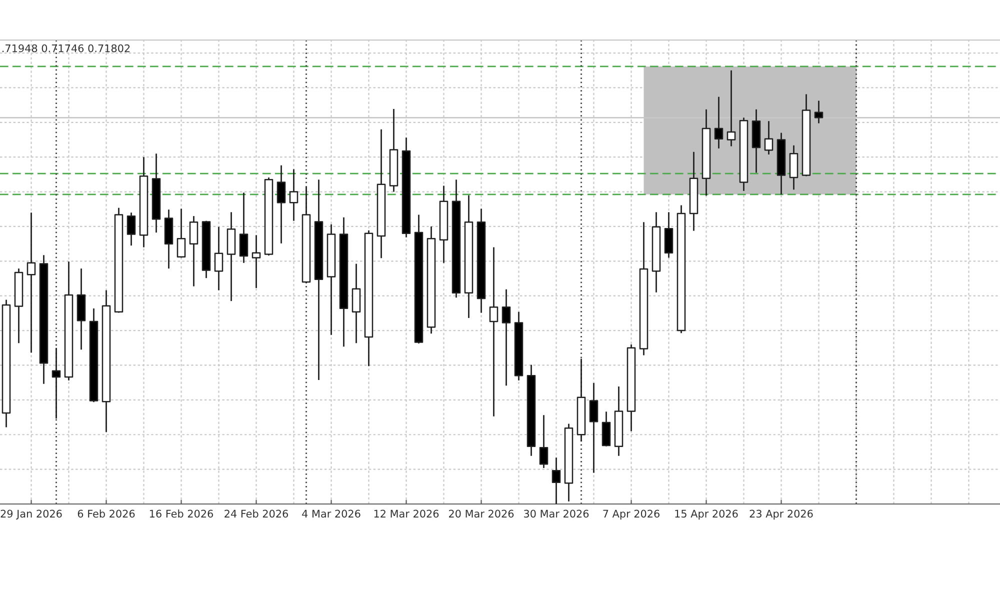 The width and height of the screenshot is (1000, 600). Describe the element at coordinates (781, 515) in the screenshot. I see `x-tick-label: 23 Apr 2026` at that location.